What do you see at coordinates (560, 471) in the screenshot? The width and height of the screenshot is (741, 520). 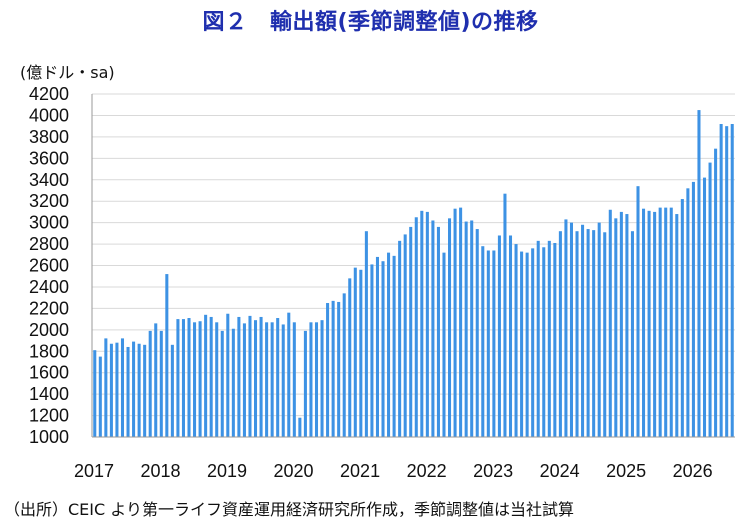 I see `x-tick-label: 2024` at bounding box center [560, 471].